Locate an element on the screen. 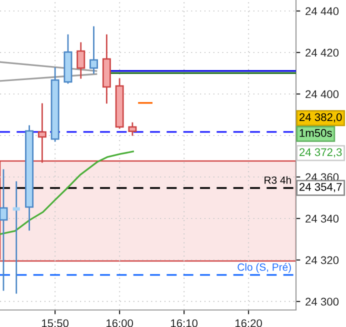 This screenshot has height=327, width=346. text: 24 354,7 is located at coordinates (321, 187).